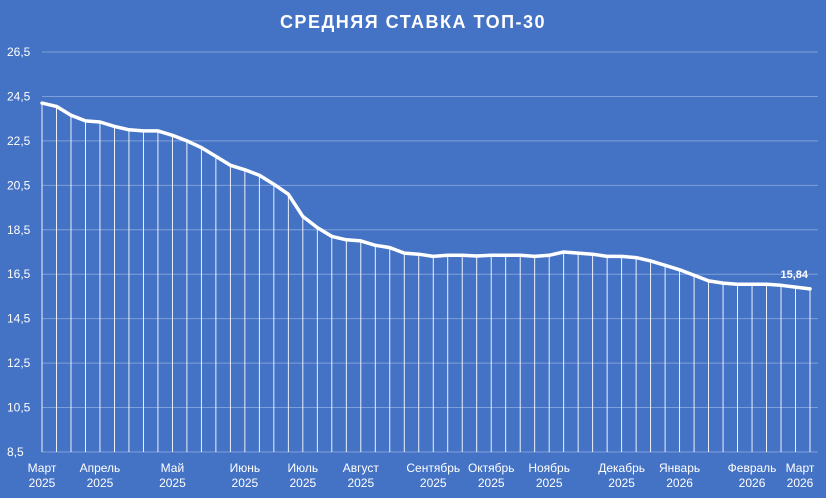 This screenshot has width=826, height=498. I want to click on x-tick-month: Апрель, so click(100, 468).